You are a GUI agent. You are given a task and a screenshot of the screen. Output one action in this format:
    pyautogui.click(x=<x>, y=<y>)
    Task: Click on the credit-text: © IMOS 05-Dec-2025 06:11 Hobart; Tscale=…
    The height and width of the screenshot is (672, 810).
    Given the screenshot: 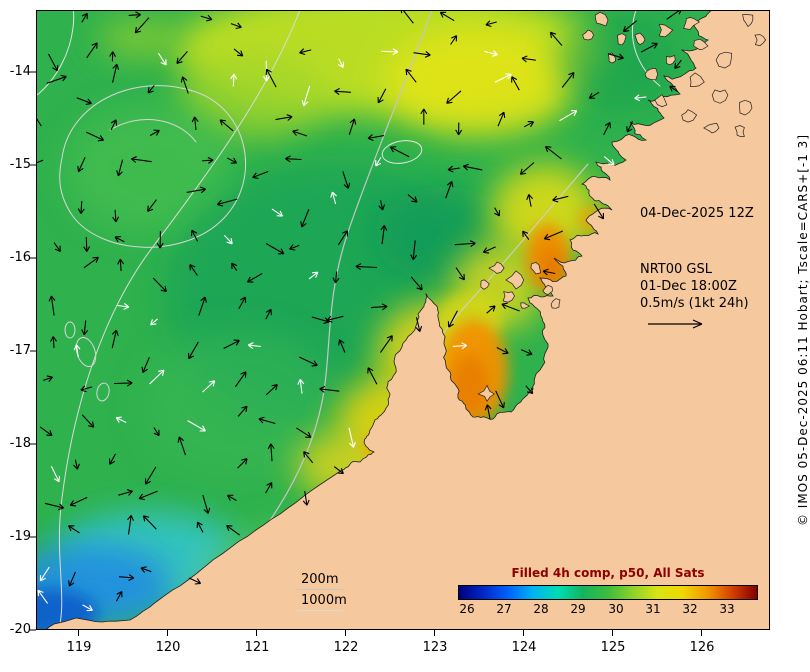 What is the action you would take?
    pyautogui.click(x=803, y=330)
    